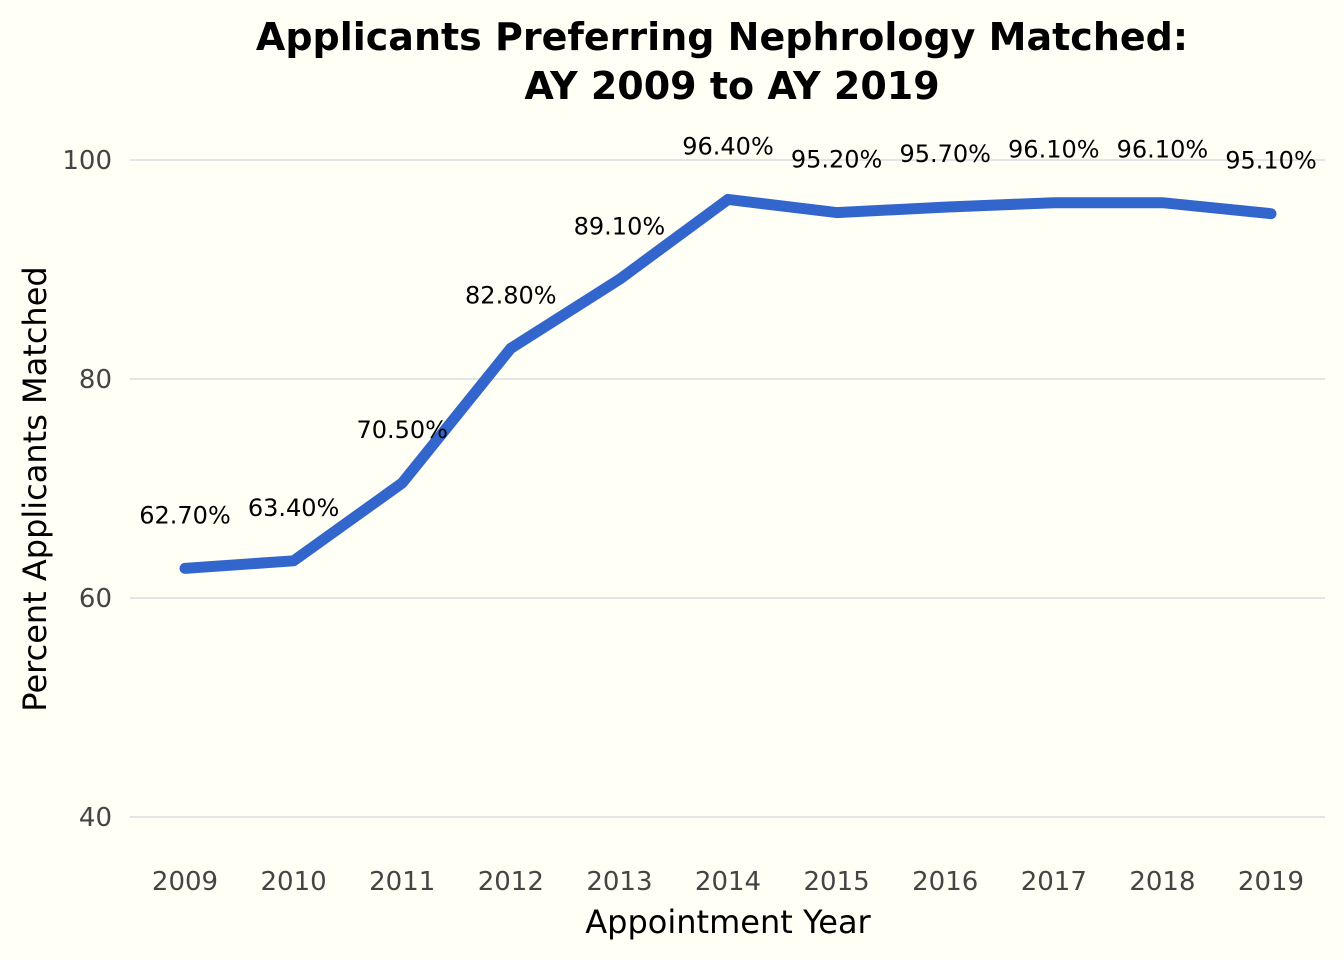 This screenshot has width=1344, height=960. I want to click on x-tick-label: 2012, so click(511, 882).